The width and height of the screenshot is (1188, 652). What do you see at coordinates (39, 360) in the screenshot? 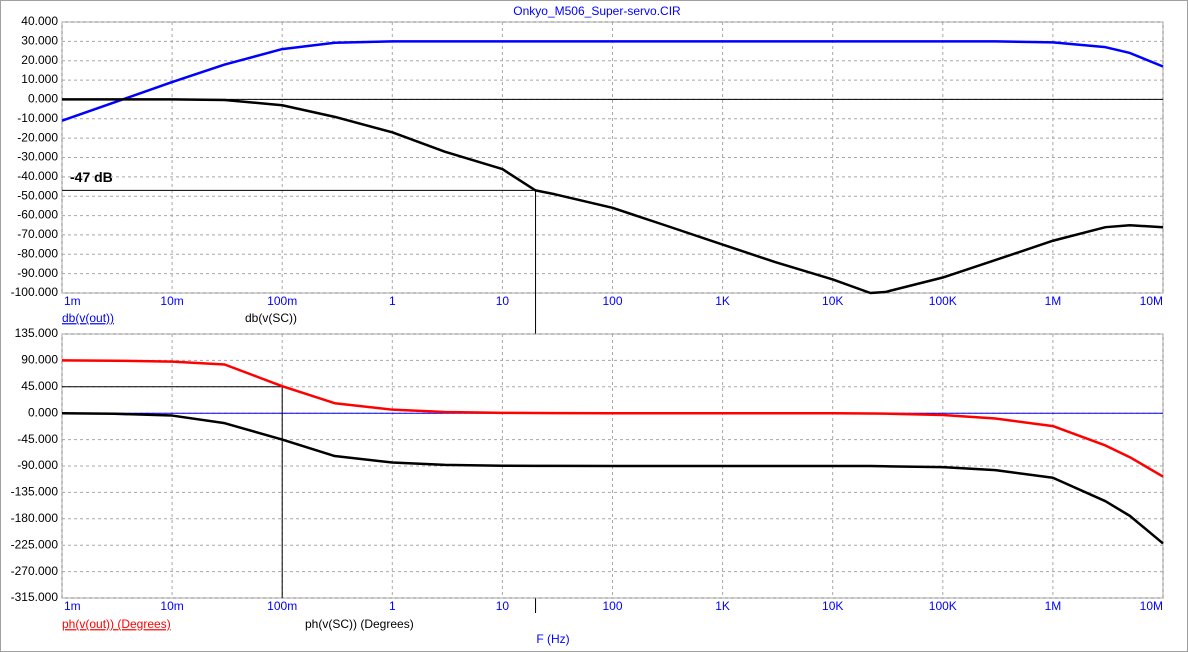
I see `y-tick-label: 90.000` at bounding box center [39, 360].